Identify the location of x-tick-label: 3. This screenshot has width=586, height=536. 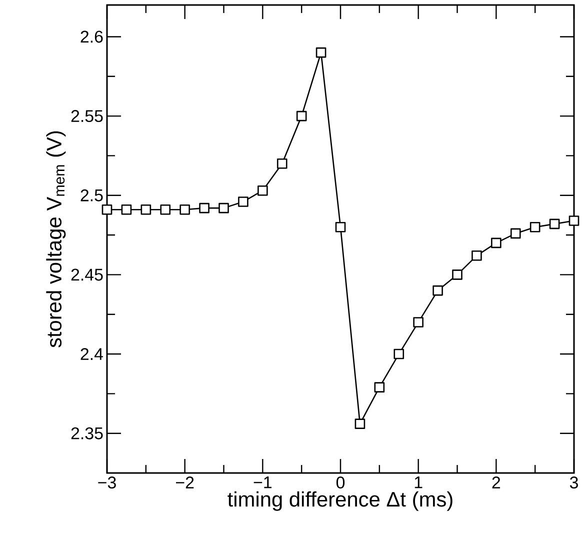
(574, 482).